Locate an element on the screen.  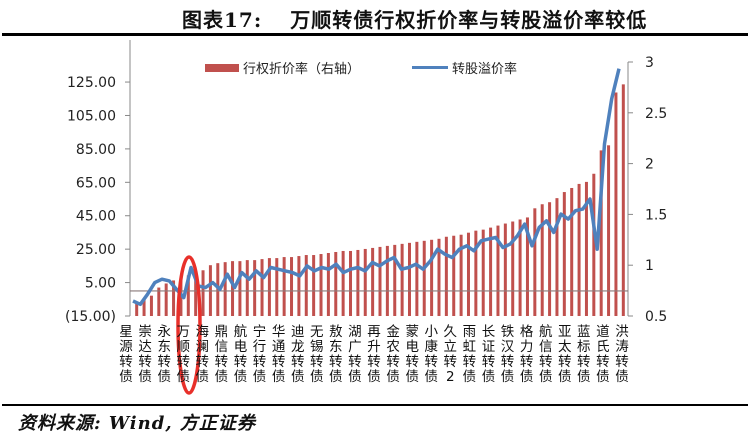
x-axis-label: 小康转债 is located at coordinates (431, 354).